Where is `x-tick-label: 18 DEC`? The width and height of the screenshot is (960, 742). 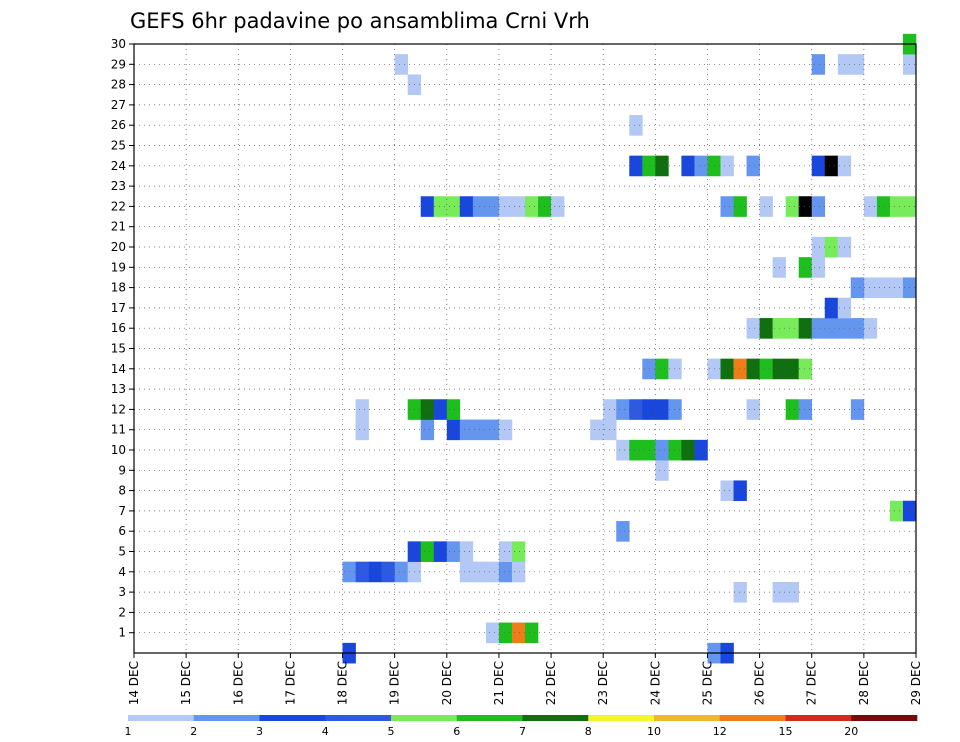 x-tick-label: 18 DEC is located at coordinates (343, 683).